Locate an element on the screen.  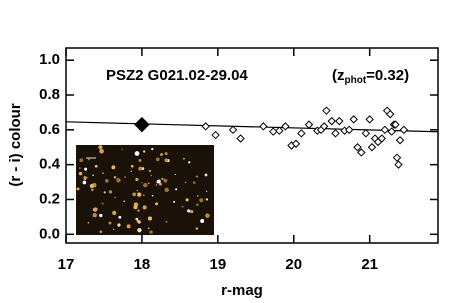
y-tick-label: 0.6 is located at coordinates (49, 129).